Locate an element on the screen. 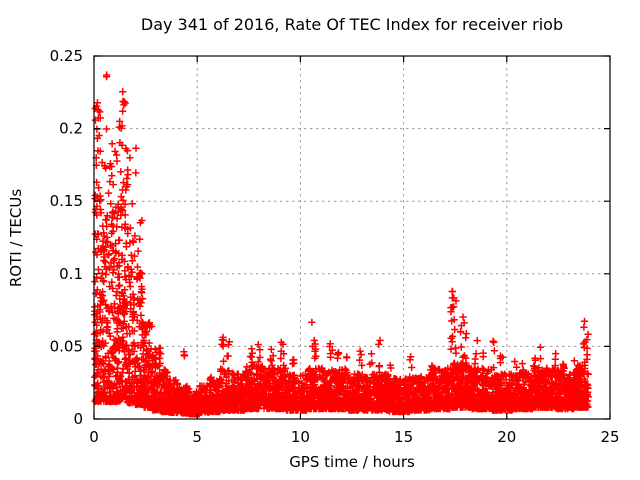  y-tick-label: 0.15 is located at coordinates (66, 201).